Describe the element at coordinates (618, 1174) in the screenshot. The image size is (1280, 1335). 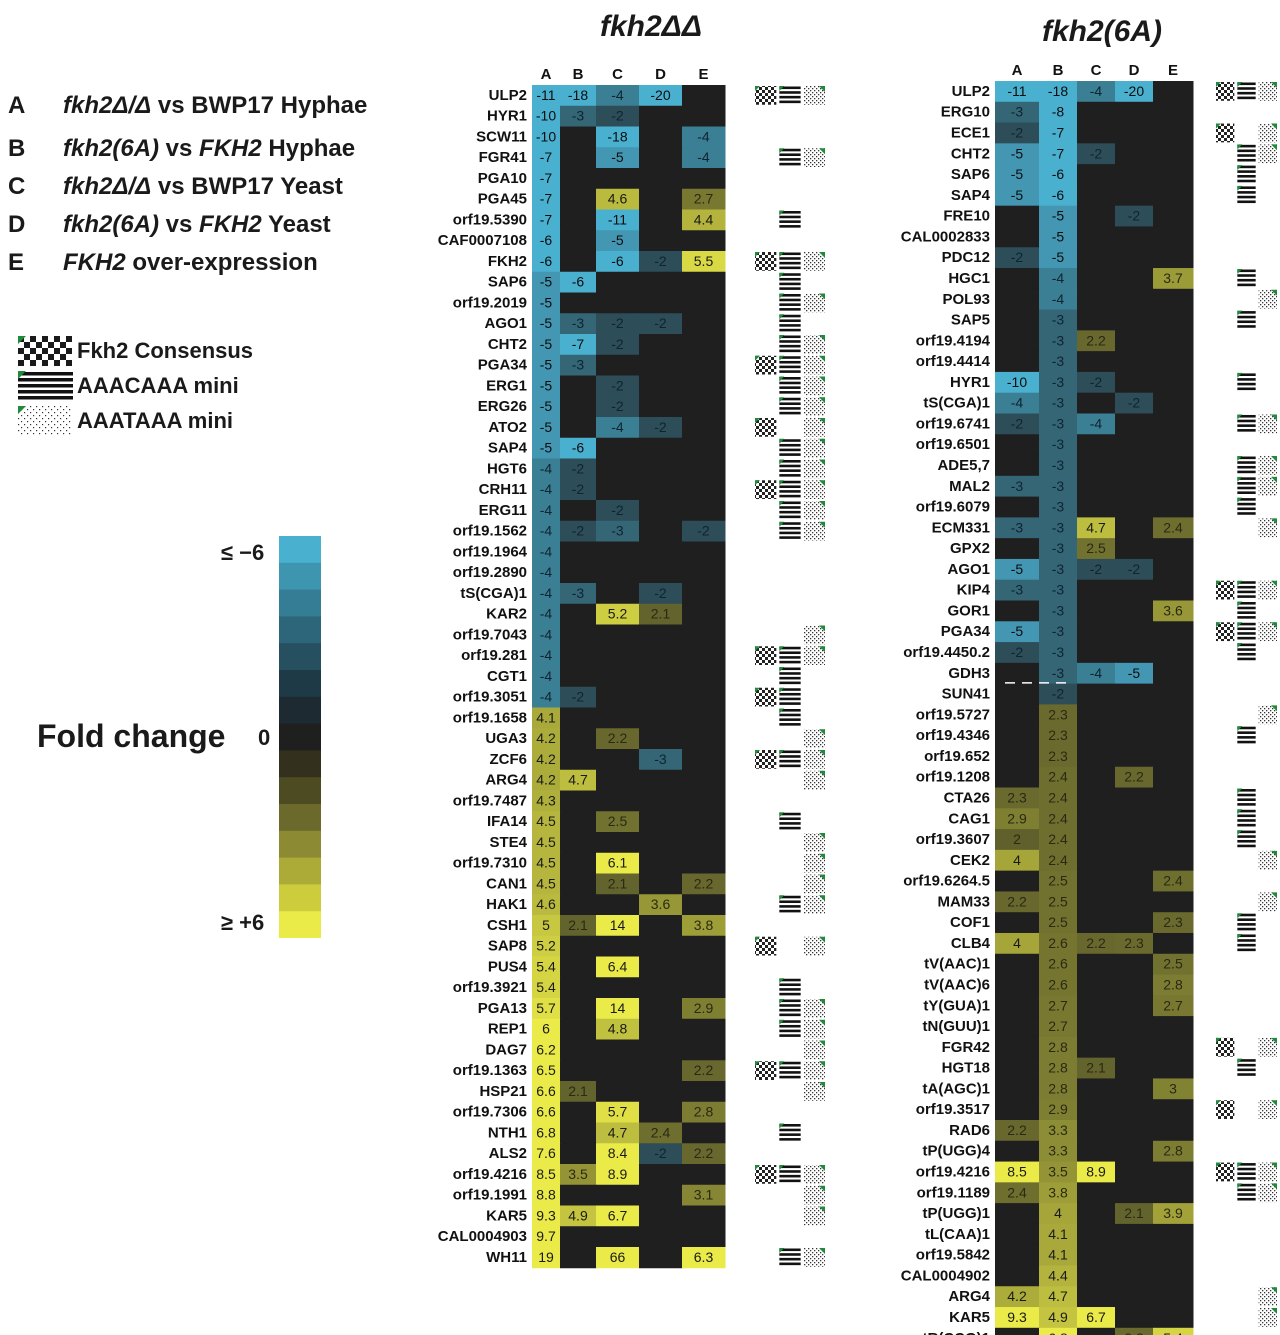
I see `cell-value: 8.9` at that location.